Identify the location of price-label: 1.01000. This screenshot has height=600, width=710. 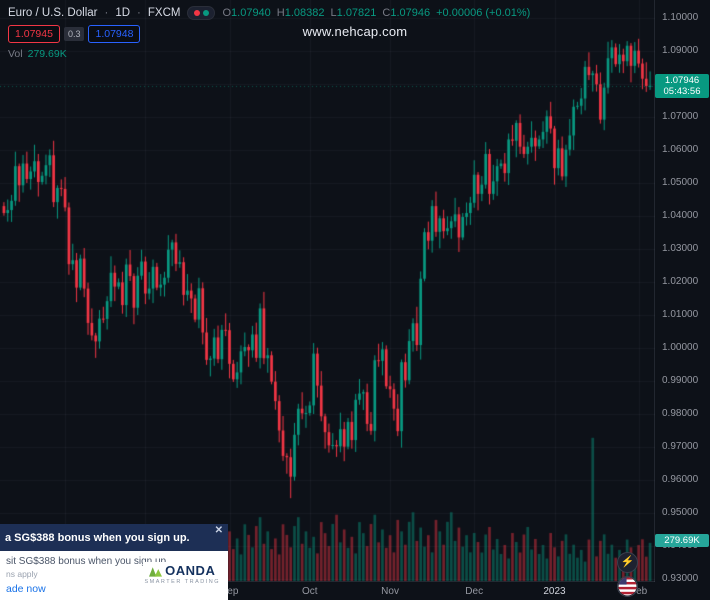
(680, 314).